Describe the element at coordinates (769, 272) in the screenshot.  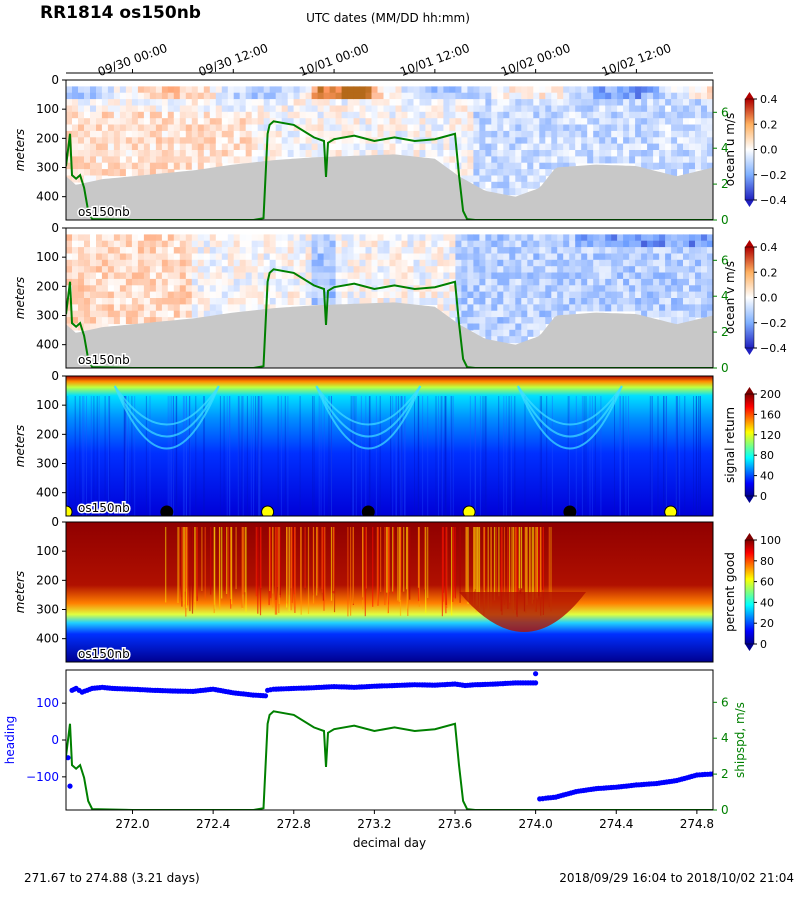
I see `colorbar-tick-label: 0.2` at that location.